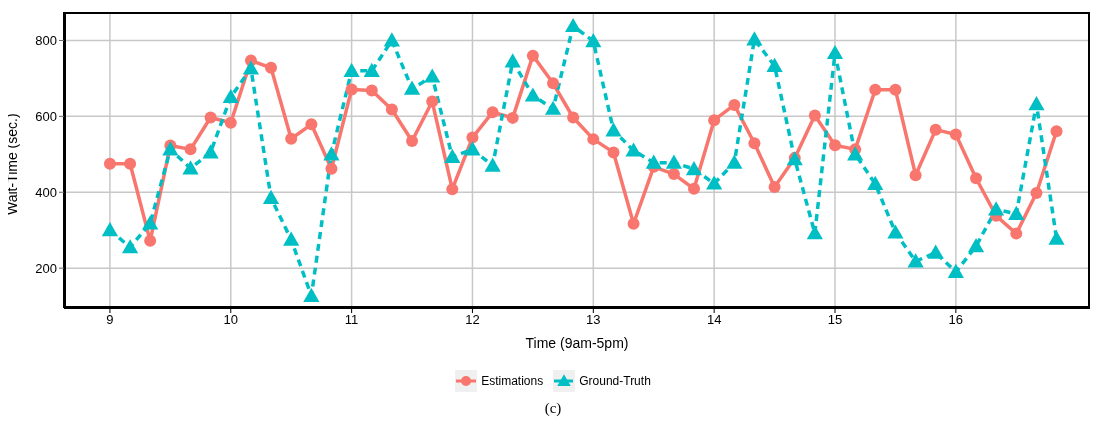 This screenshot has height=429, width=1107. Describe the element at coordinates (512, 381) in the screenshot. I see `legend-label: Estimations` at that location.